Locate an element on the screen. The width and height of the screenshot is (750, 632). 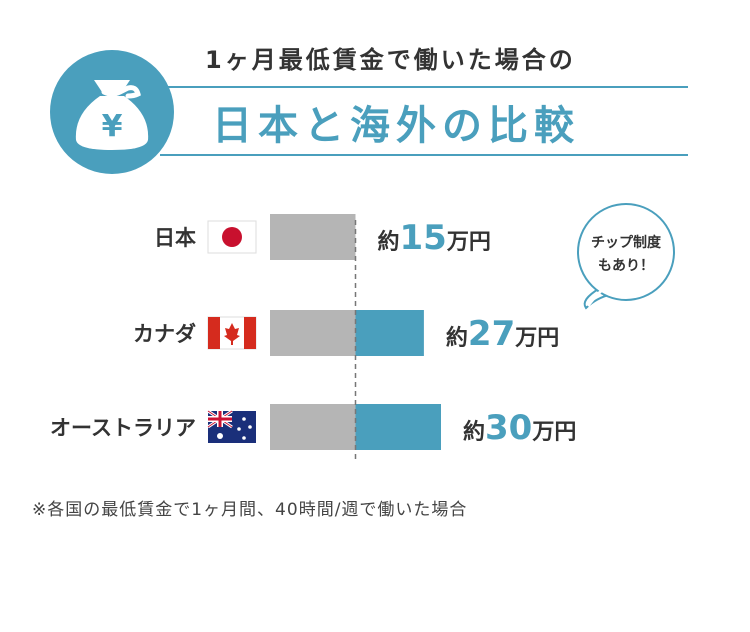
yen-symbol: ¥ is located at coordinates (112, 126).